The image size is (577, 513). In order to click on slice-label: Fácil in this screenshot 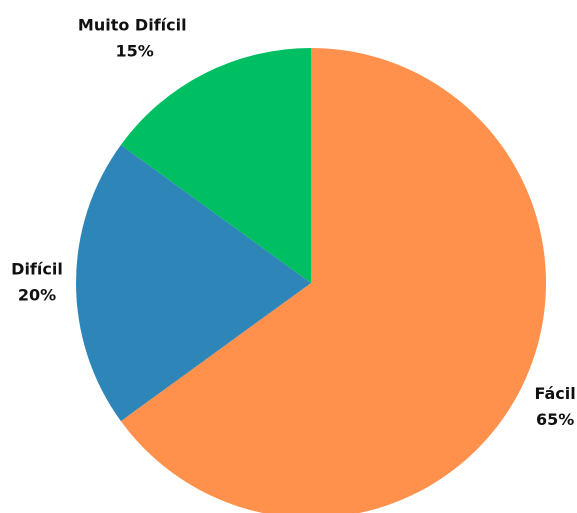, I will do `click(555, 393)`.